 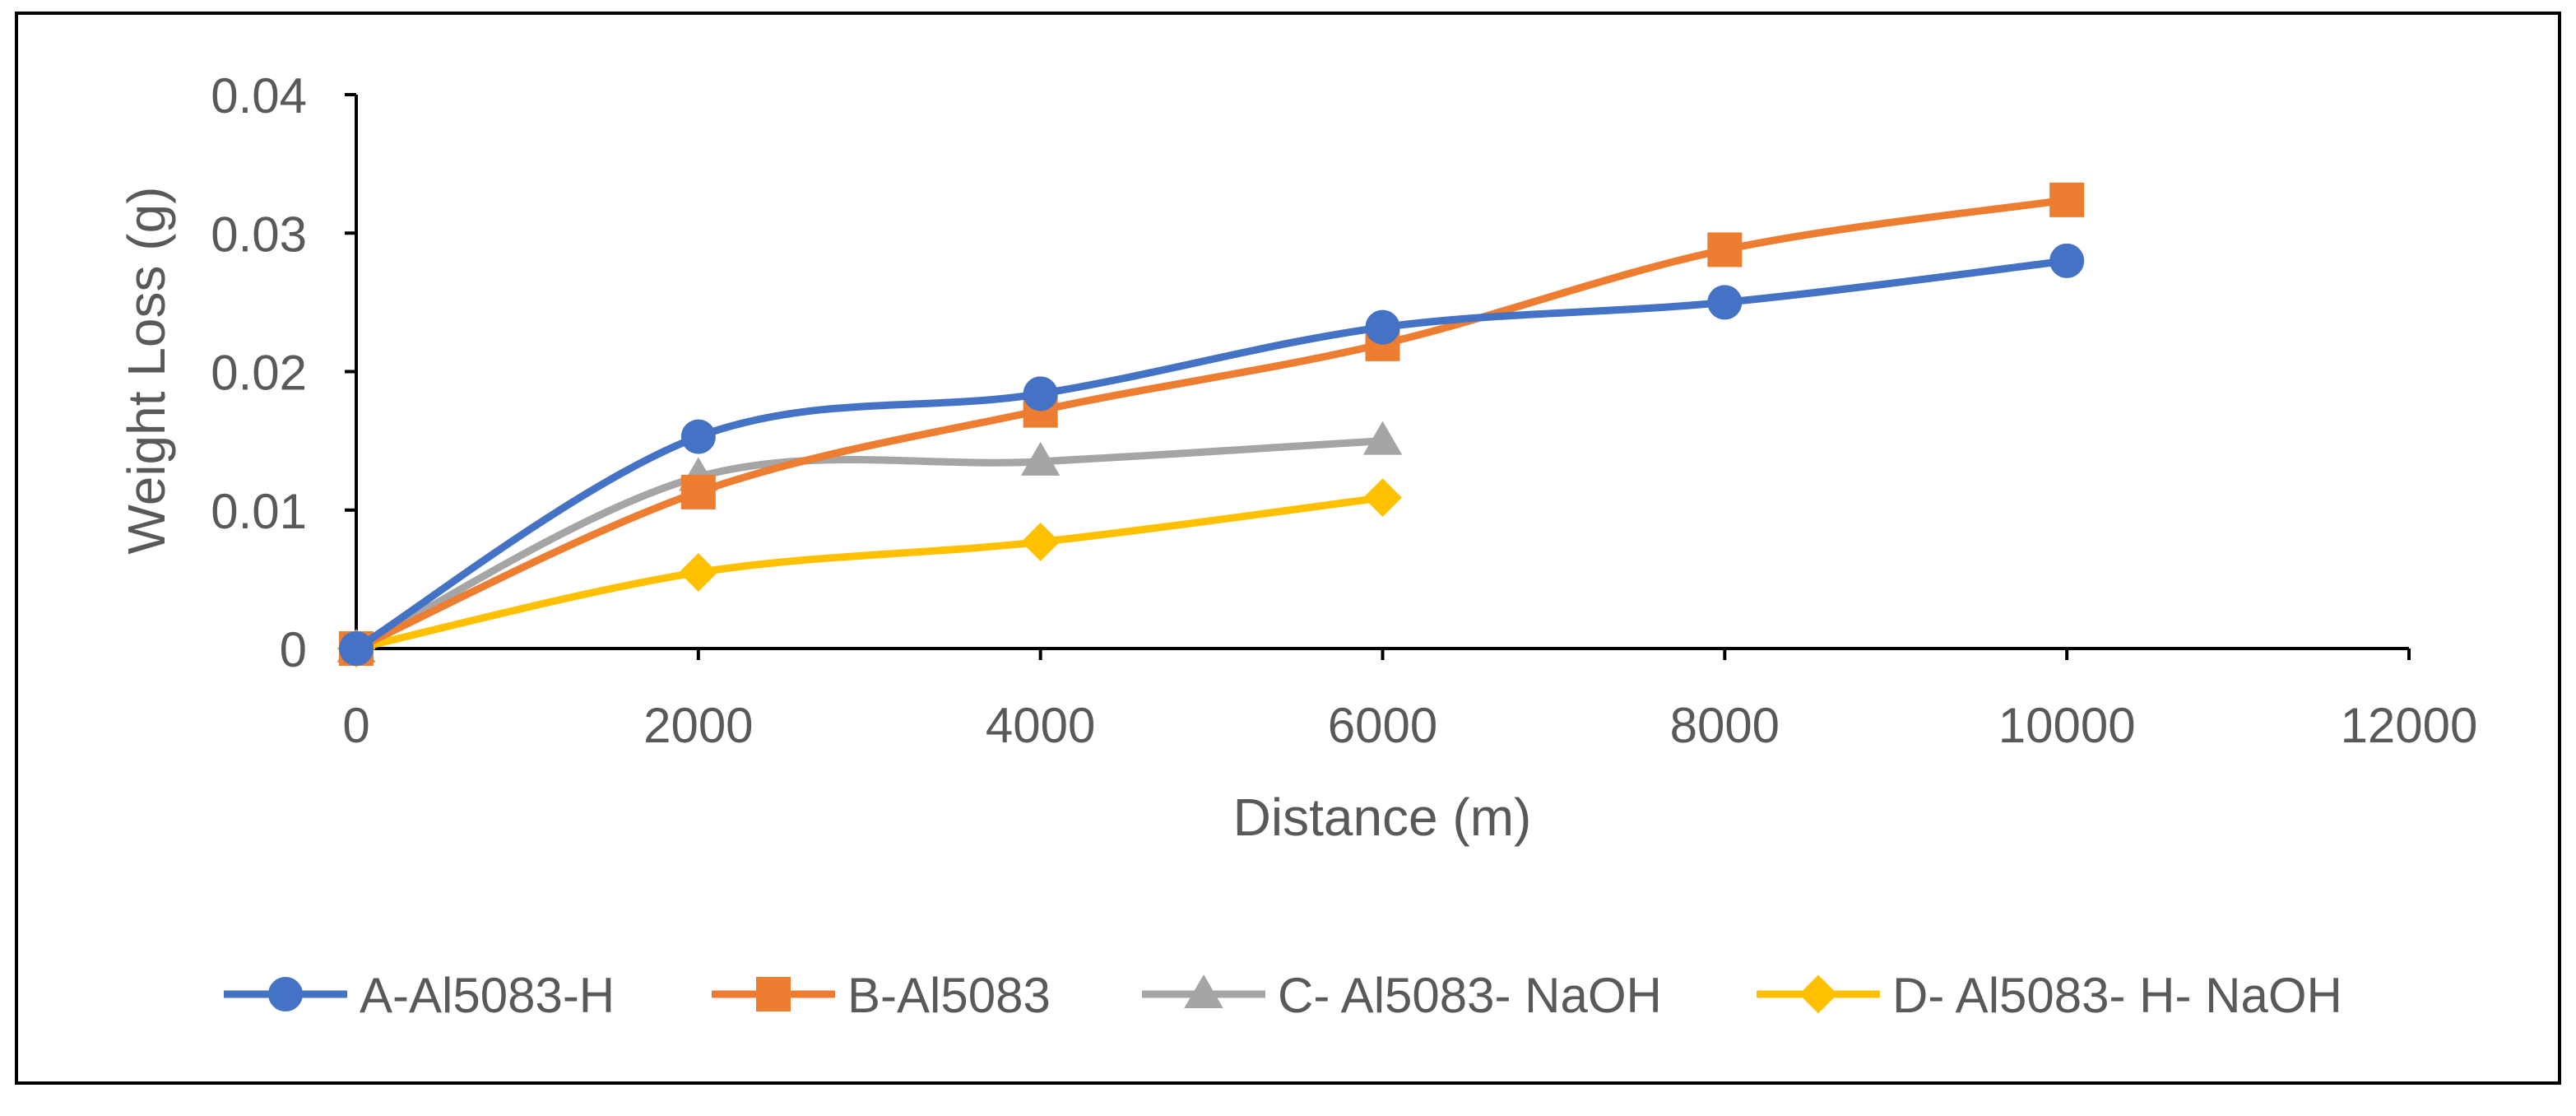 What do you see at coordinates (2117, 995) in the screenshot?
I see `legend-label: D- Al5083- H- NaOH` at bounding box center [2117, 995].